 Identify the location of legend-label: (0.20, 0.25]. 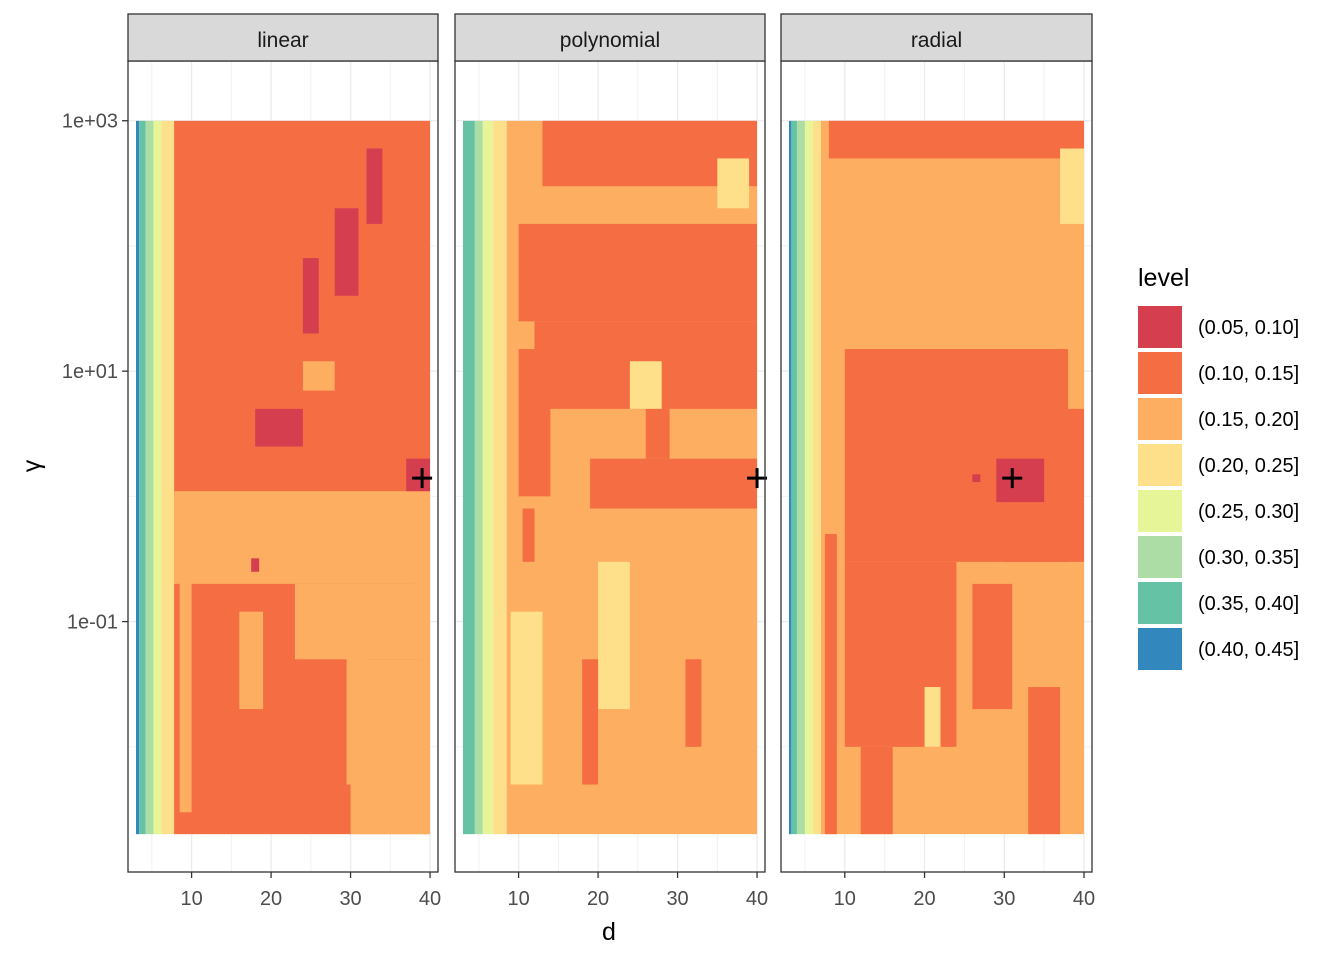
(1248, 466).